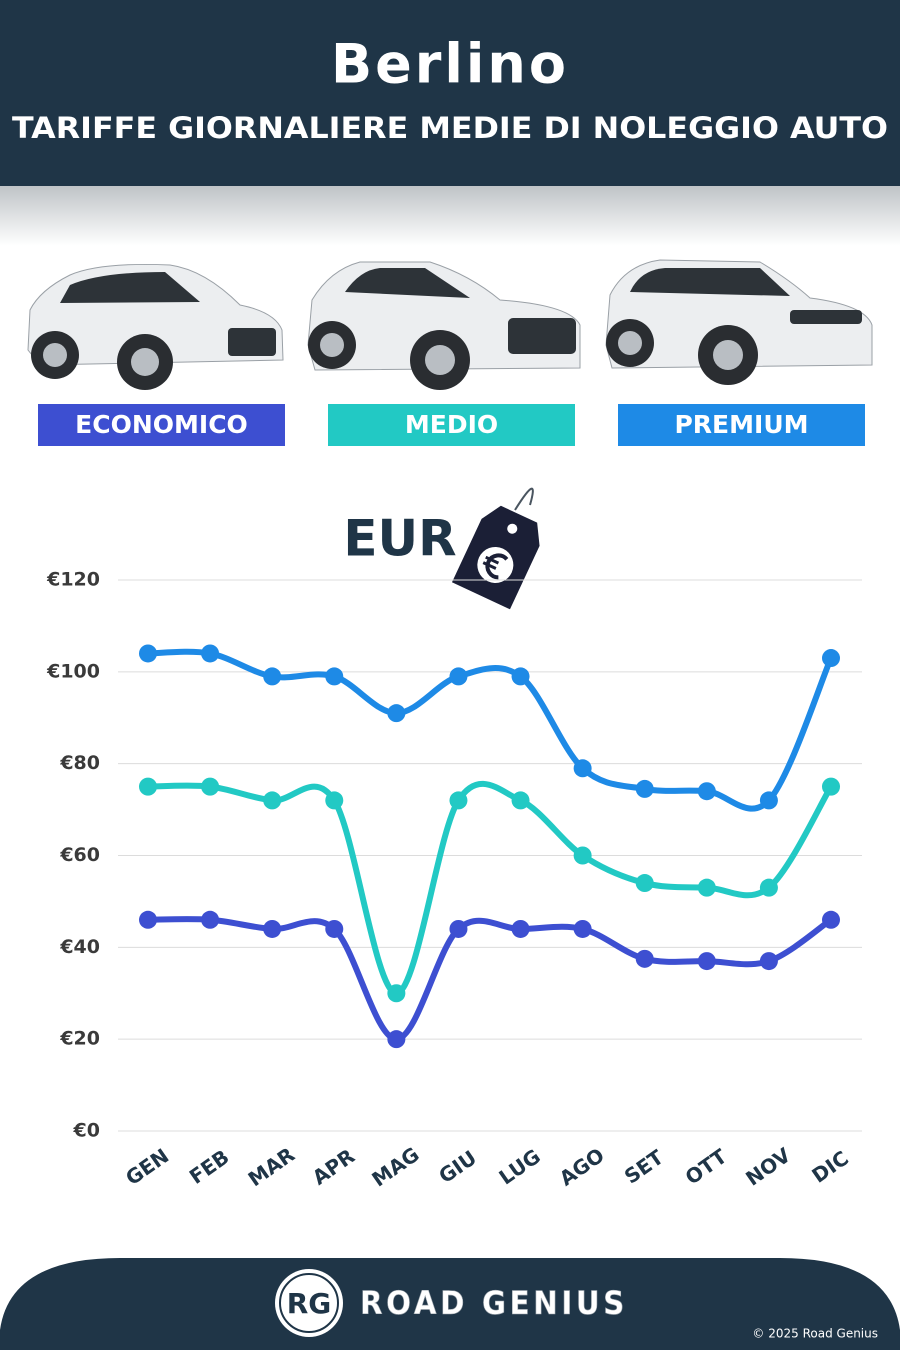  Describe the element at coordinates (399, 539) in the screenshot. I see `unit-label: EUR` at that location.